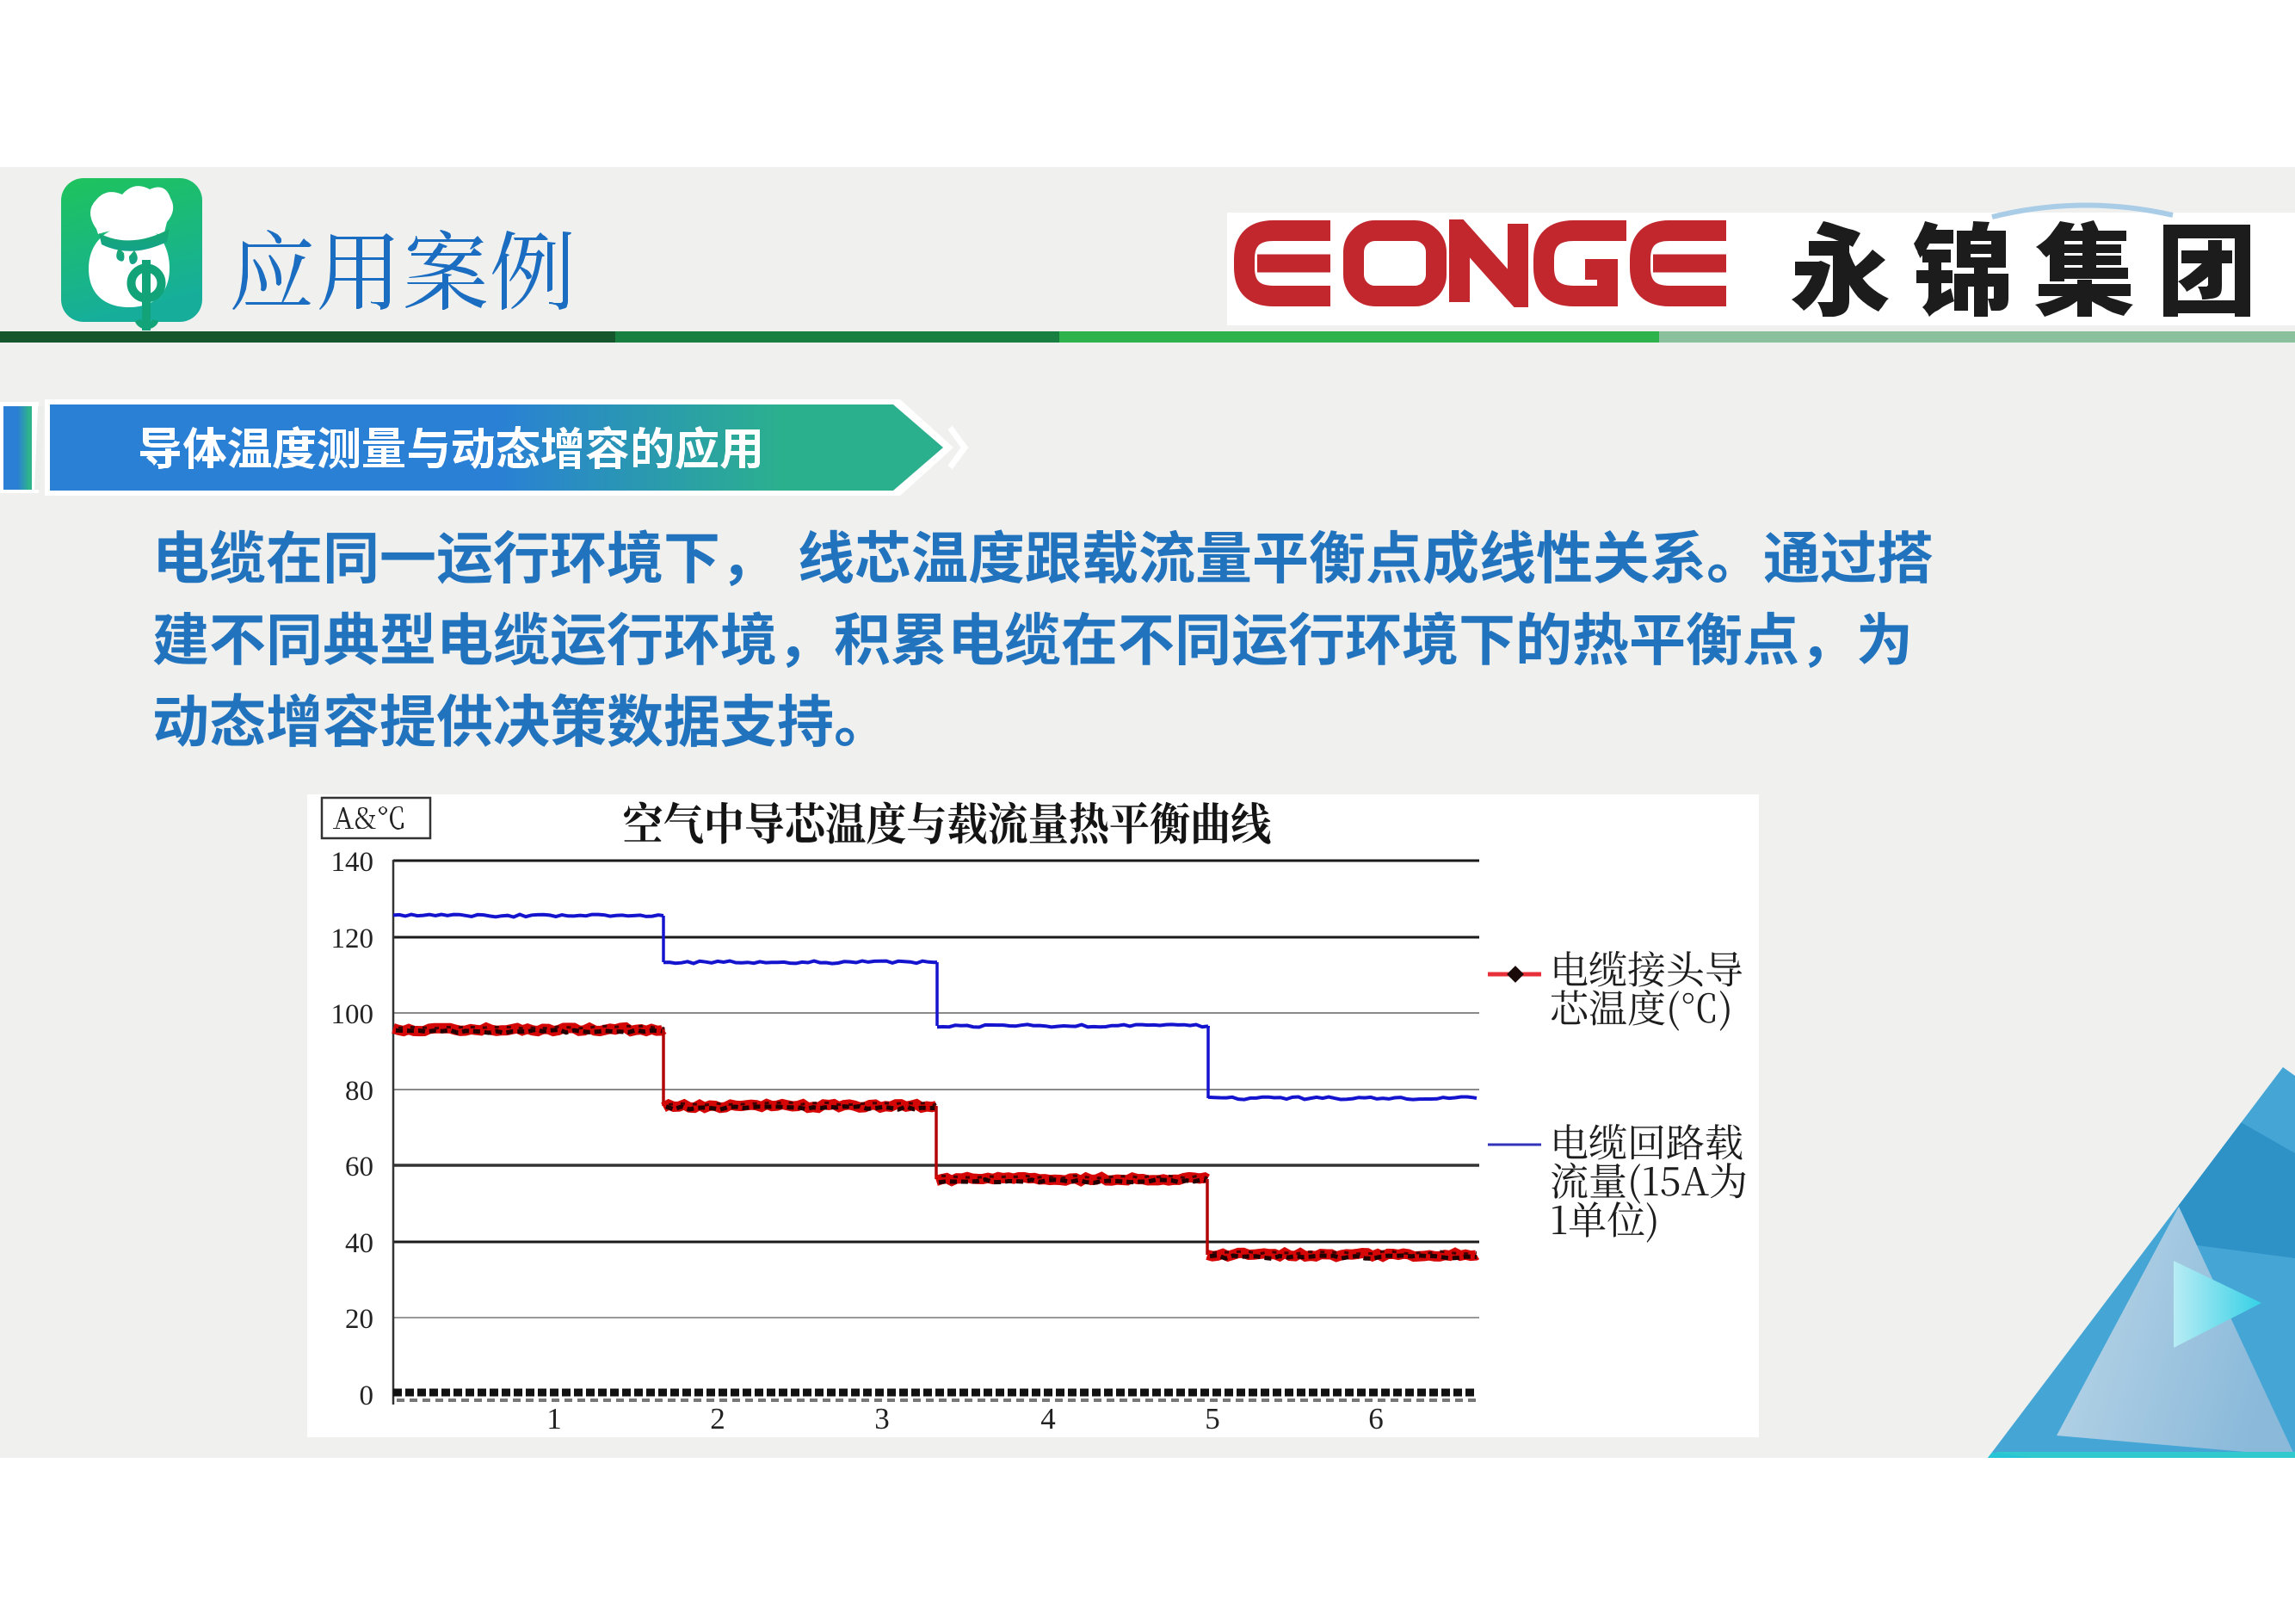 This screenshot has width=2295, height=1624. What do you see at coordinates (352, 1014) in the screenshot?
I see `svg-text: 100` at bounding box center [352, 1014].